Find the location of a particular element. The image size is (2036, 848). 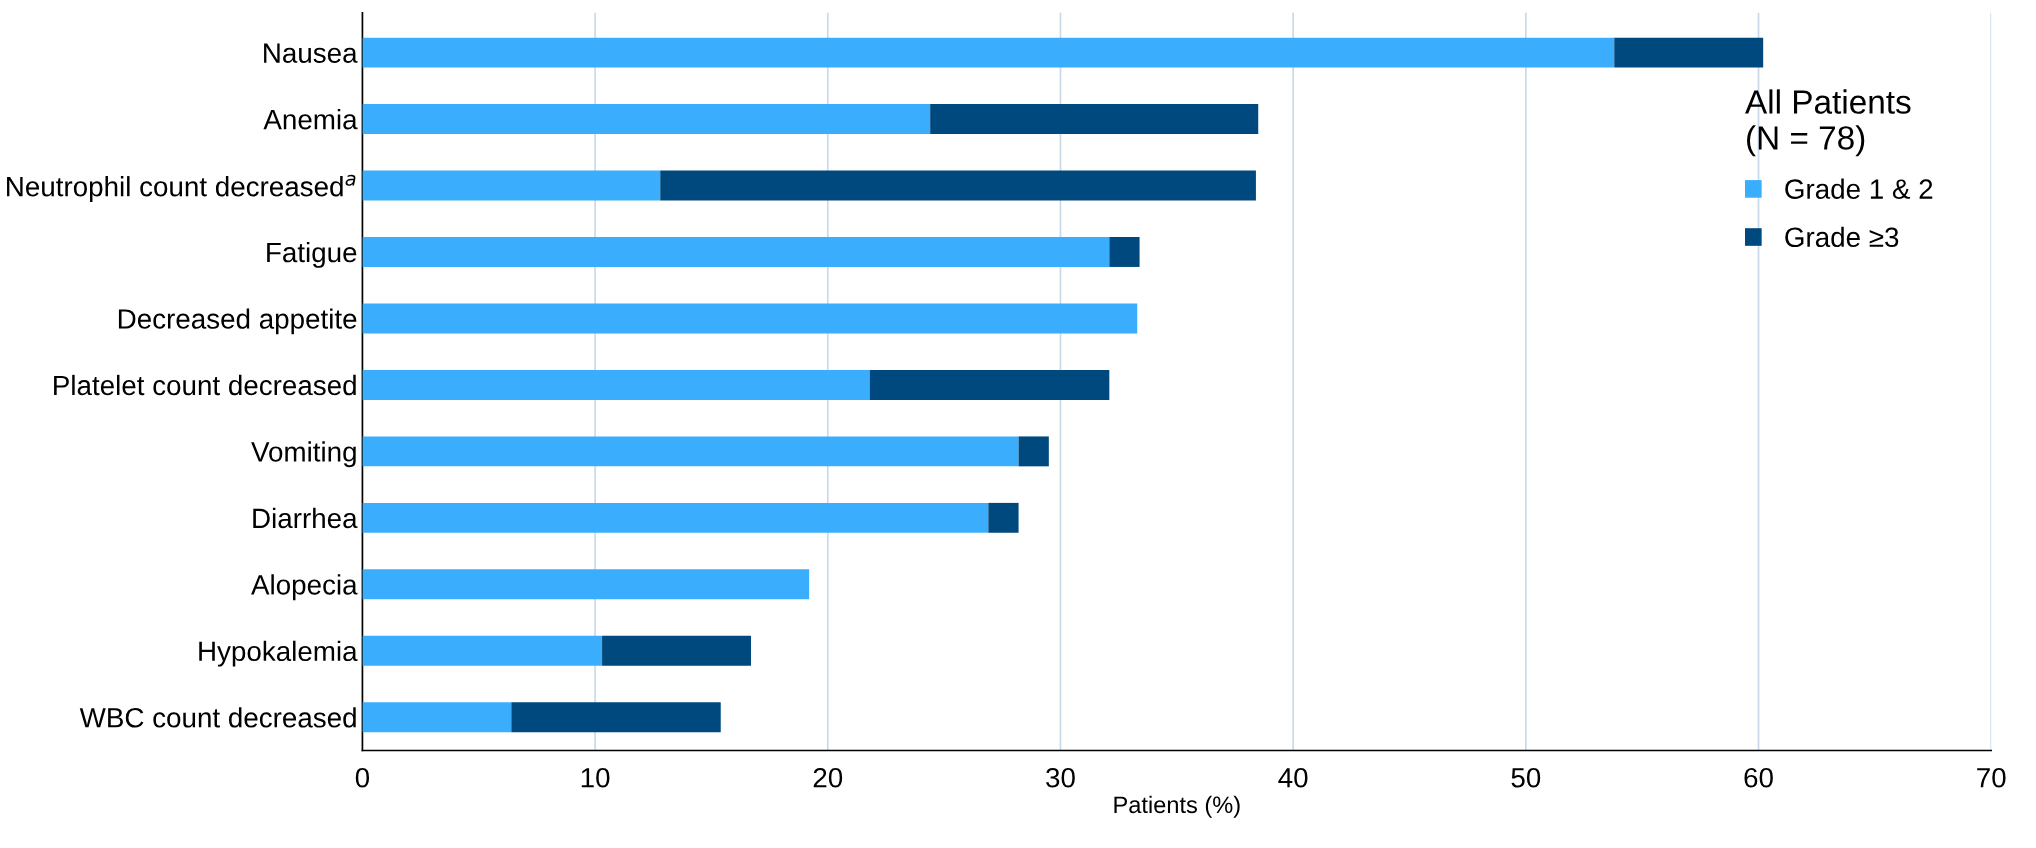

y-tick-label: Neutrophil count decreased$^{a}$ is located at coordinates (181, 188).